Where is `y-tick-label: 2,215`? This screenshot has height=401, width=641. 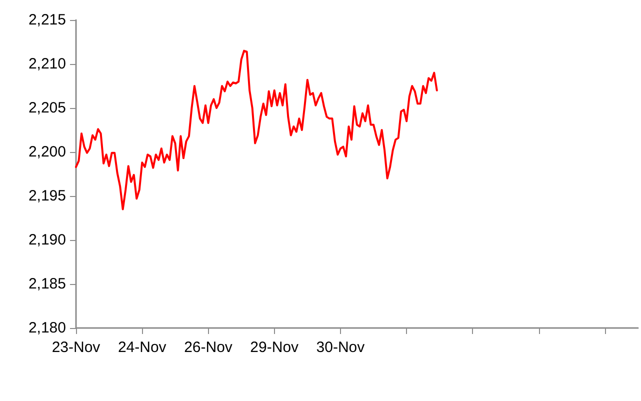
y-tick-label: 2,215 is located at coordinates (47, 20).